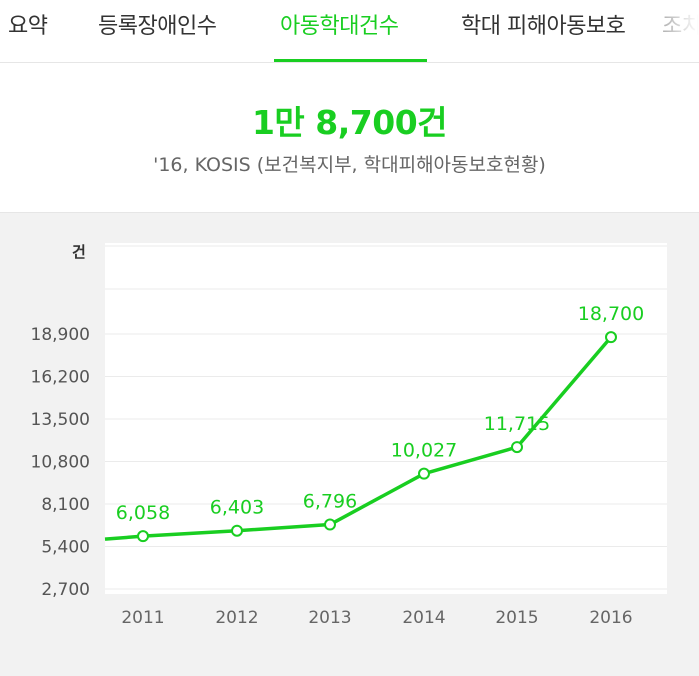 The width and height of the screenshot is (699, 676). Describe the element at coordinates (236, 618) in the screenshot. I see `x-tick-label: 2012` at that location.